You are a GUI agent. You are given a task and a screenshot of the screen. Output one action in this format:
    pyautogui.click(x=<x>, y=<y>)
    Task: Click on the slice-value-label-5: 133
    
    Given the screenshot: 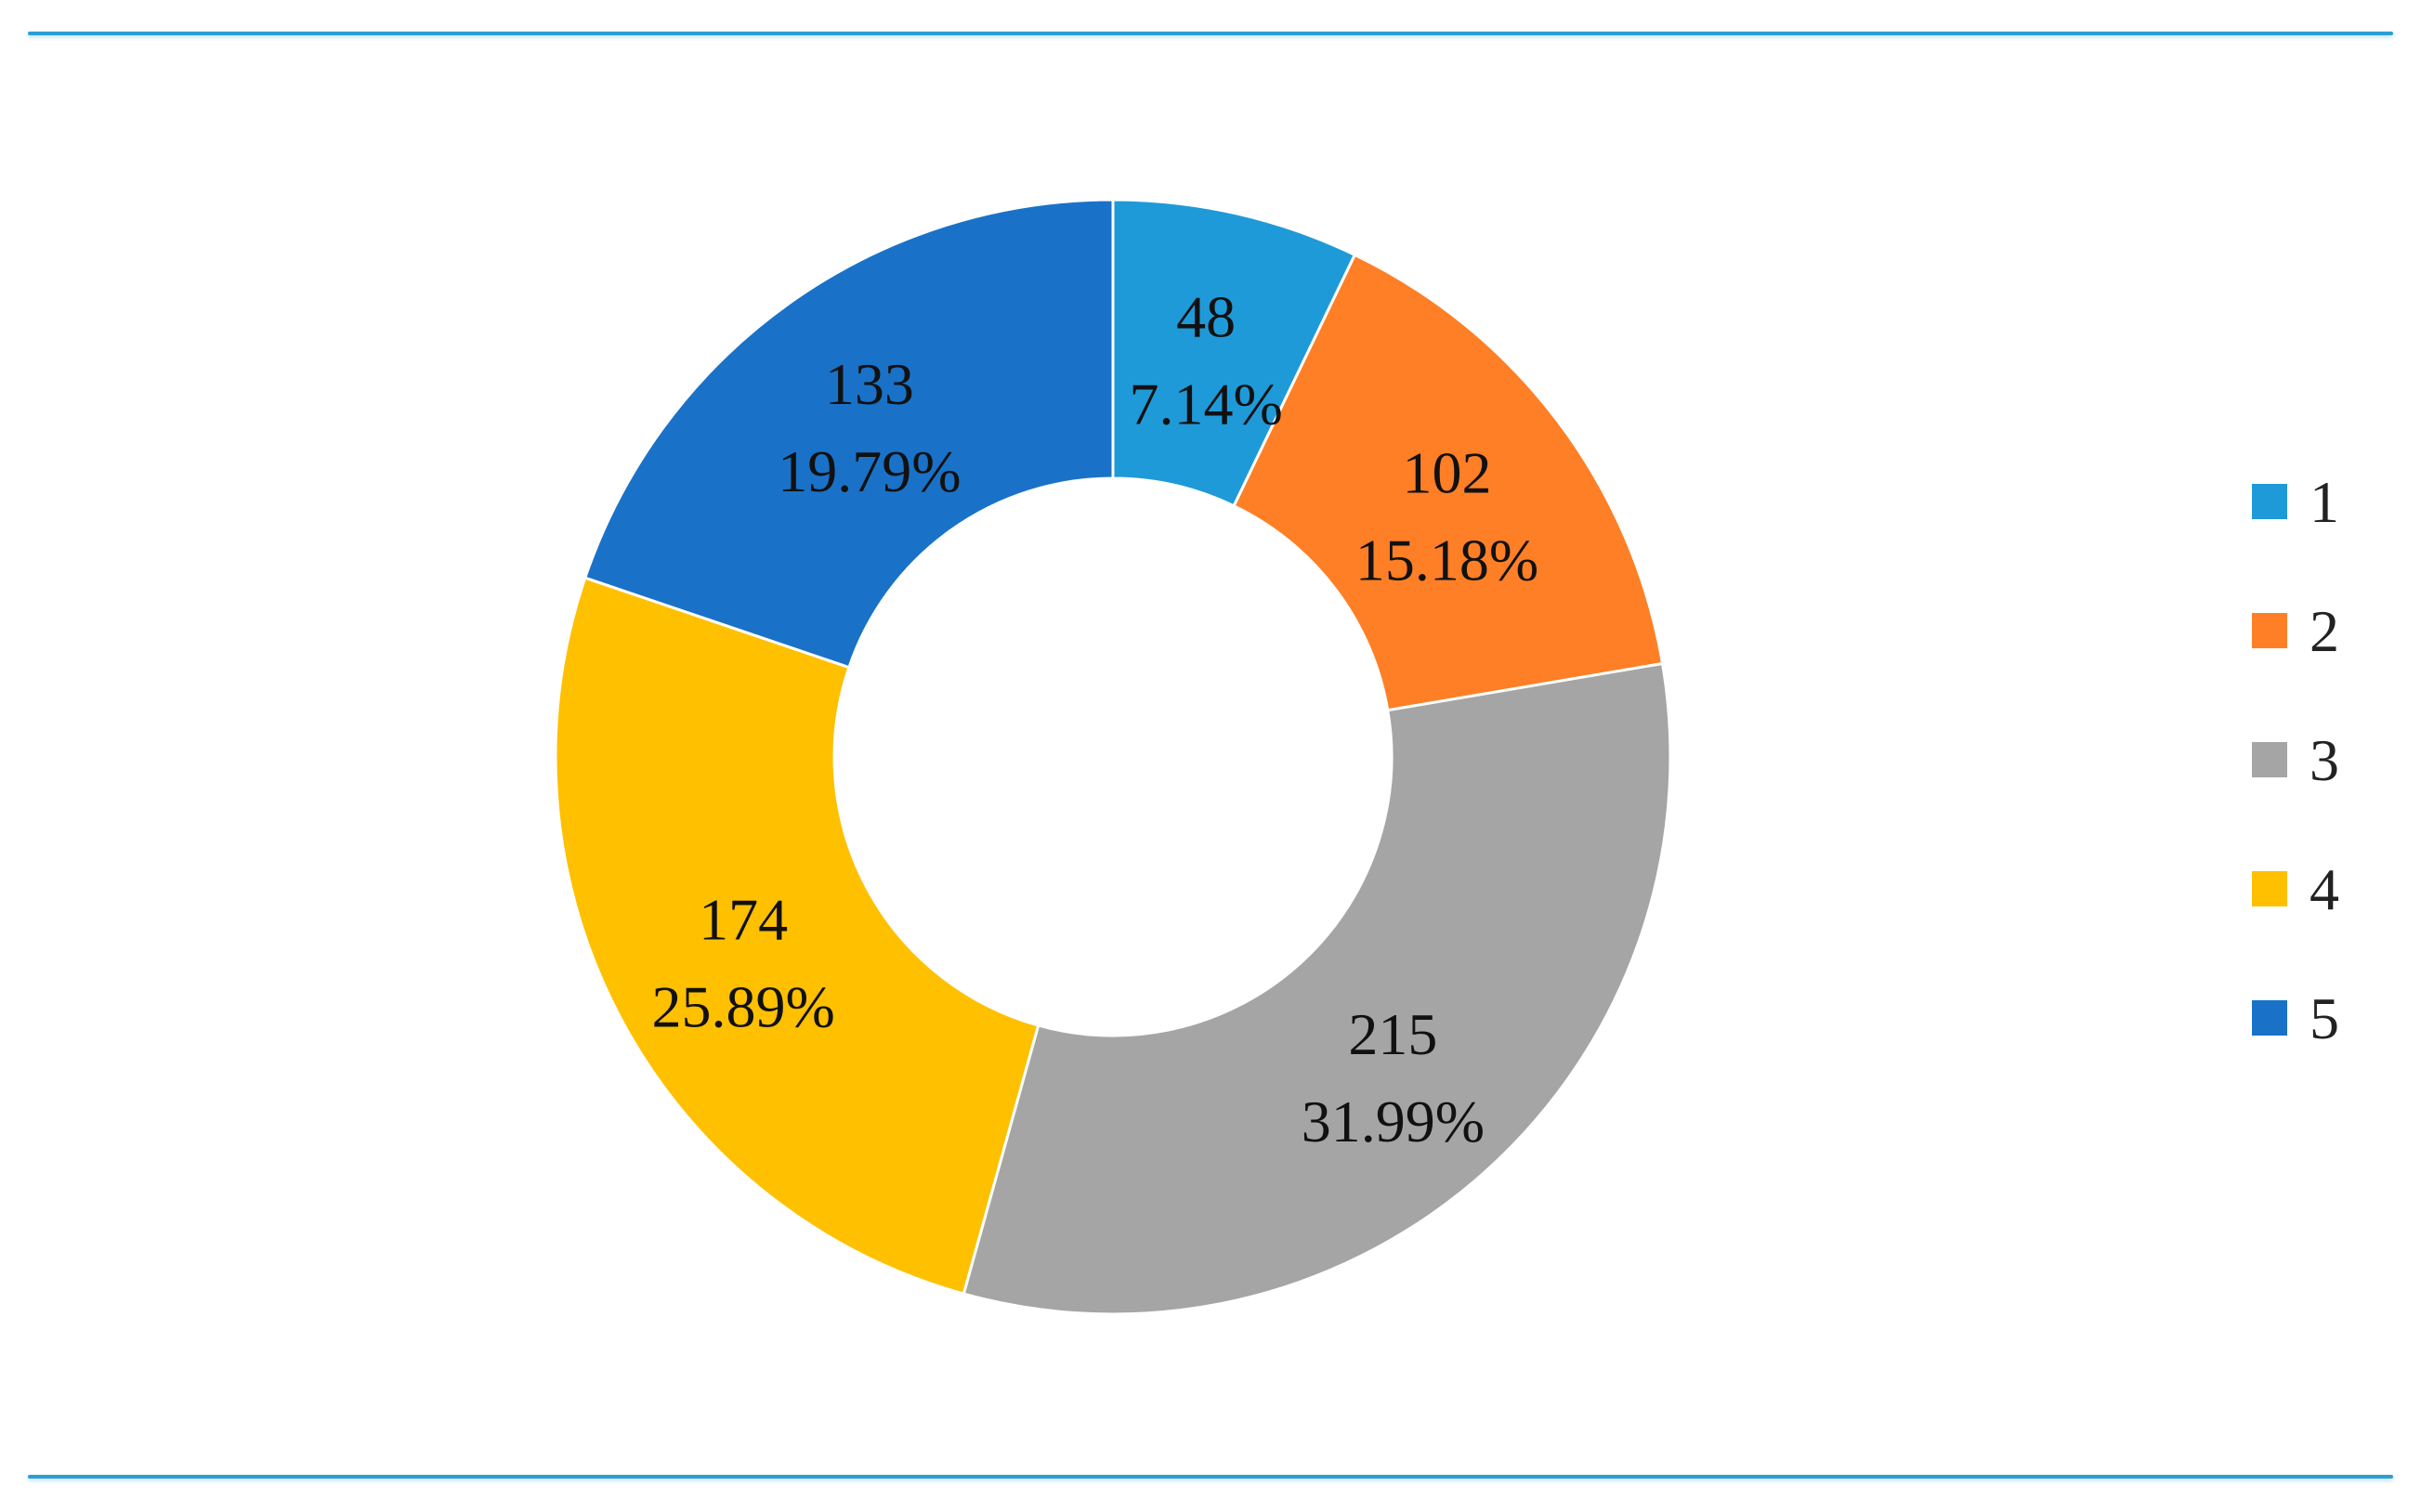 What is the action you would take?
    pyautogui.click(x=869, y=384)
    